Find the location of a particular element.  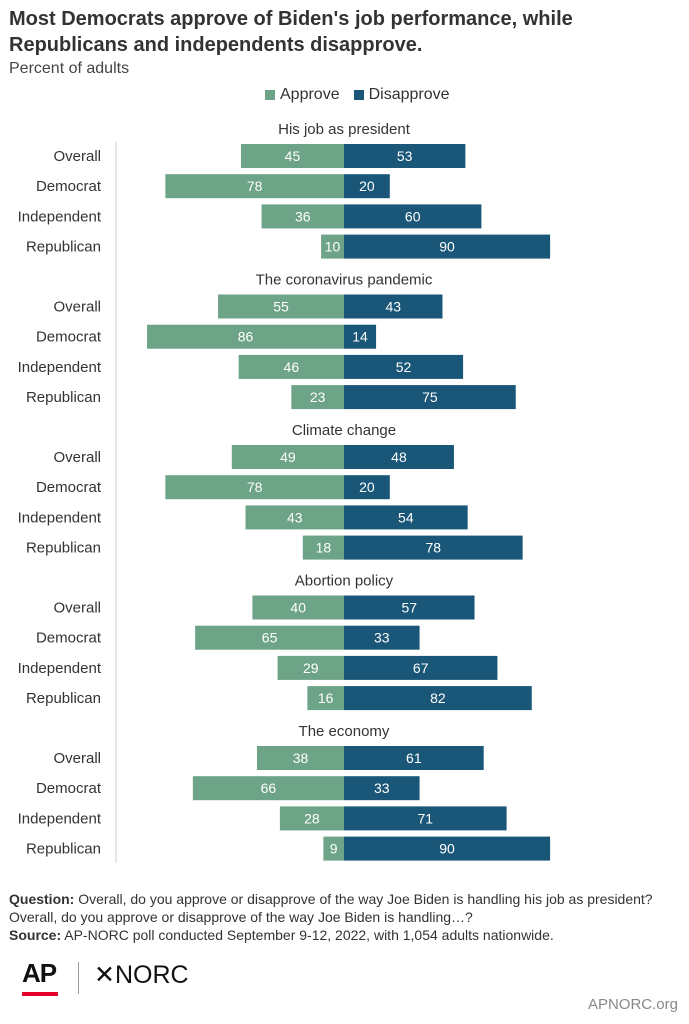

site-url: APNORC.org is located at coordinates (632, 1004).